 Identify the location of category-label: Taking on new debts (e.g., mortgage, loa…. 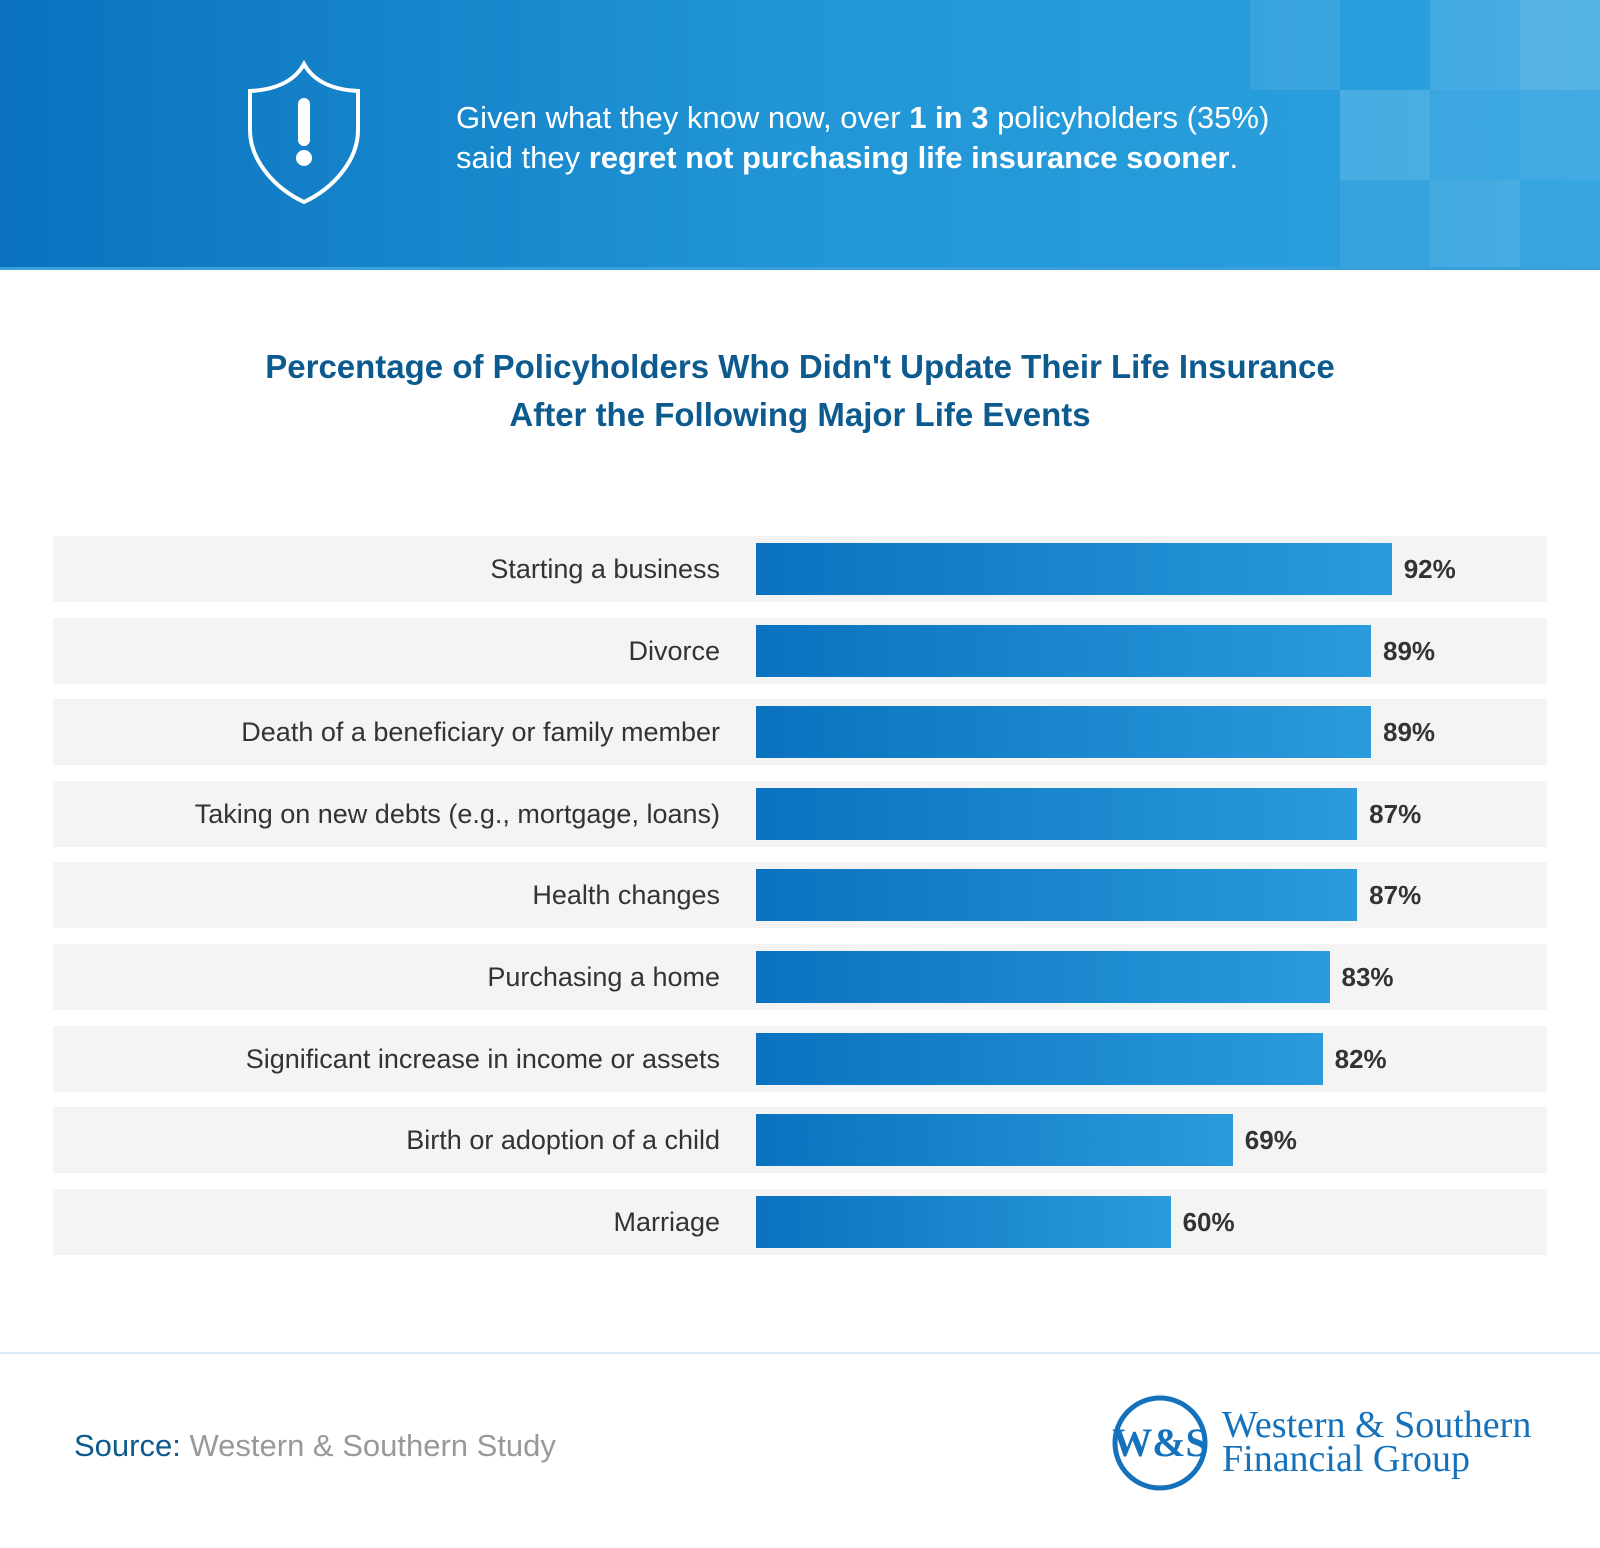
(457, 813).